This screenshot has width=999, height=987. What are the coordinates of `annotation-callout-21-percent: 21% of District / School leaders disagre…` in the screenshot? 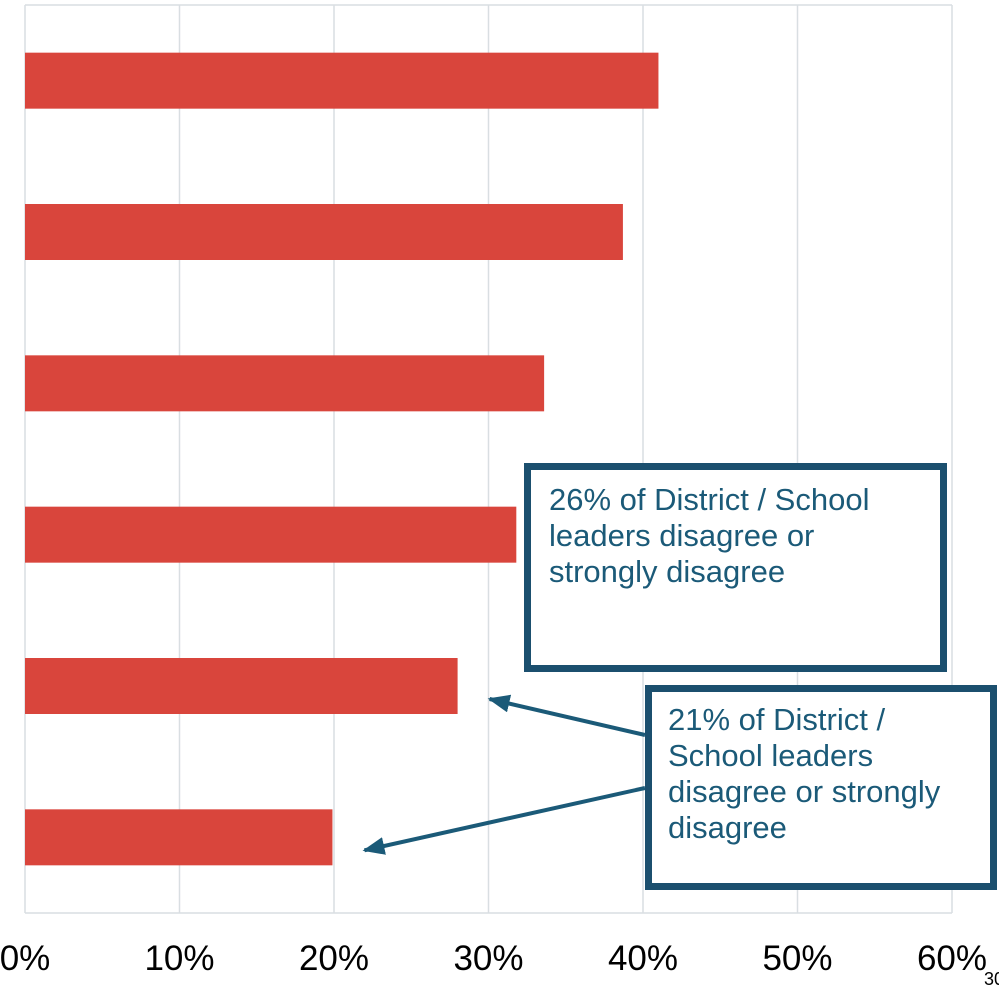 It's located at (821, 787).